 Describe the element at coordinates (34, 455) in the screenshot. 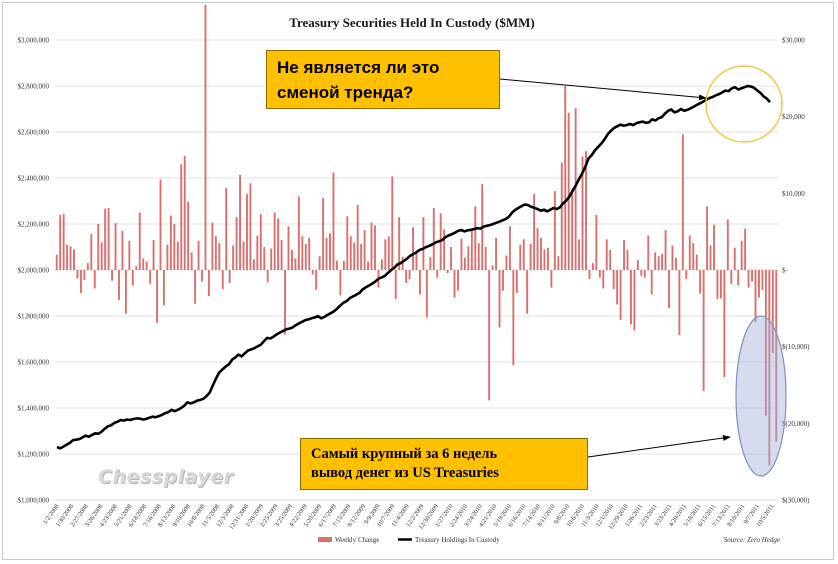

I see `left-tick-label: $1,200,000` at that location.